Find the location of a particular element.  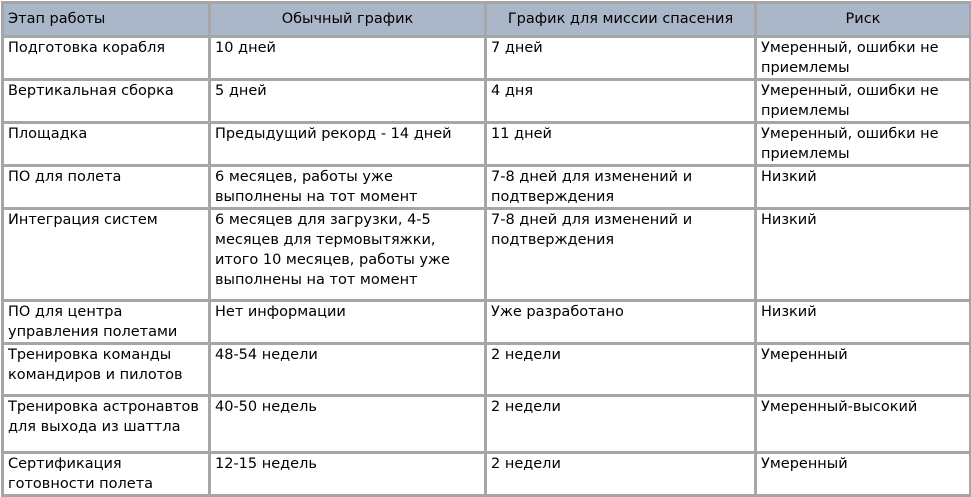

cell-stage: Интеграция систем is located at coordinates (106, 254).